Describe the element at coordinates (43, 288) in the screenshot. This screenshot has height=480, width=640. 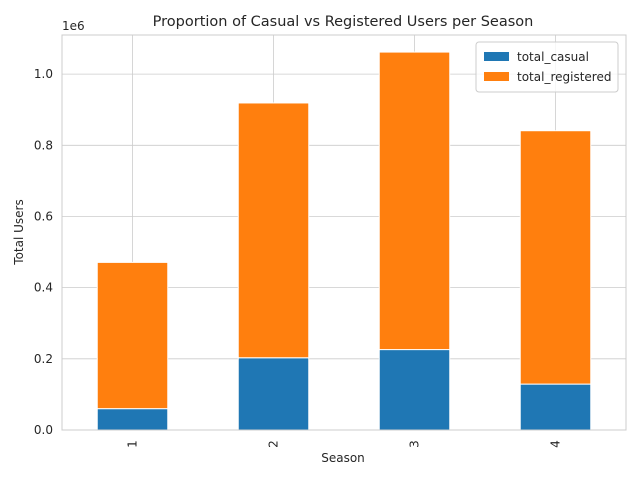
I see `y-tick-label: 0.4` at that location.